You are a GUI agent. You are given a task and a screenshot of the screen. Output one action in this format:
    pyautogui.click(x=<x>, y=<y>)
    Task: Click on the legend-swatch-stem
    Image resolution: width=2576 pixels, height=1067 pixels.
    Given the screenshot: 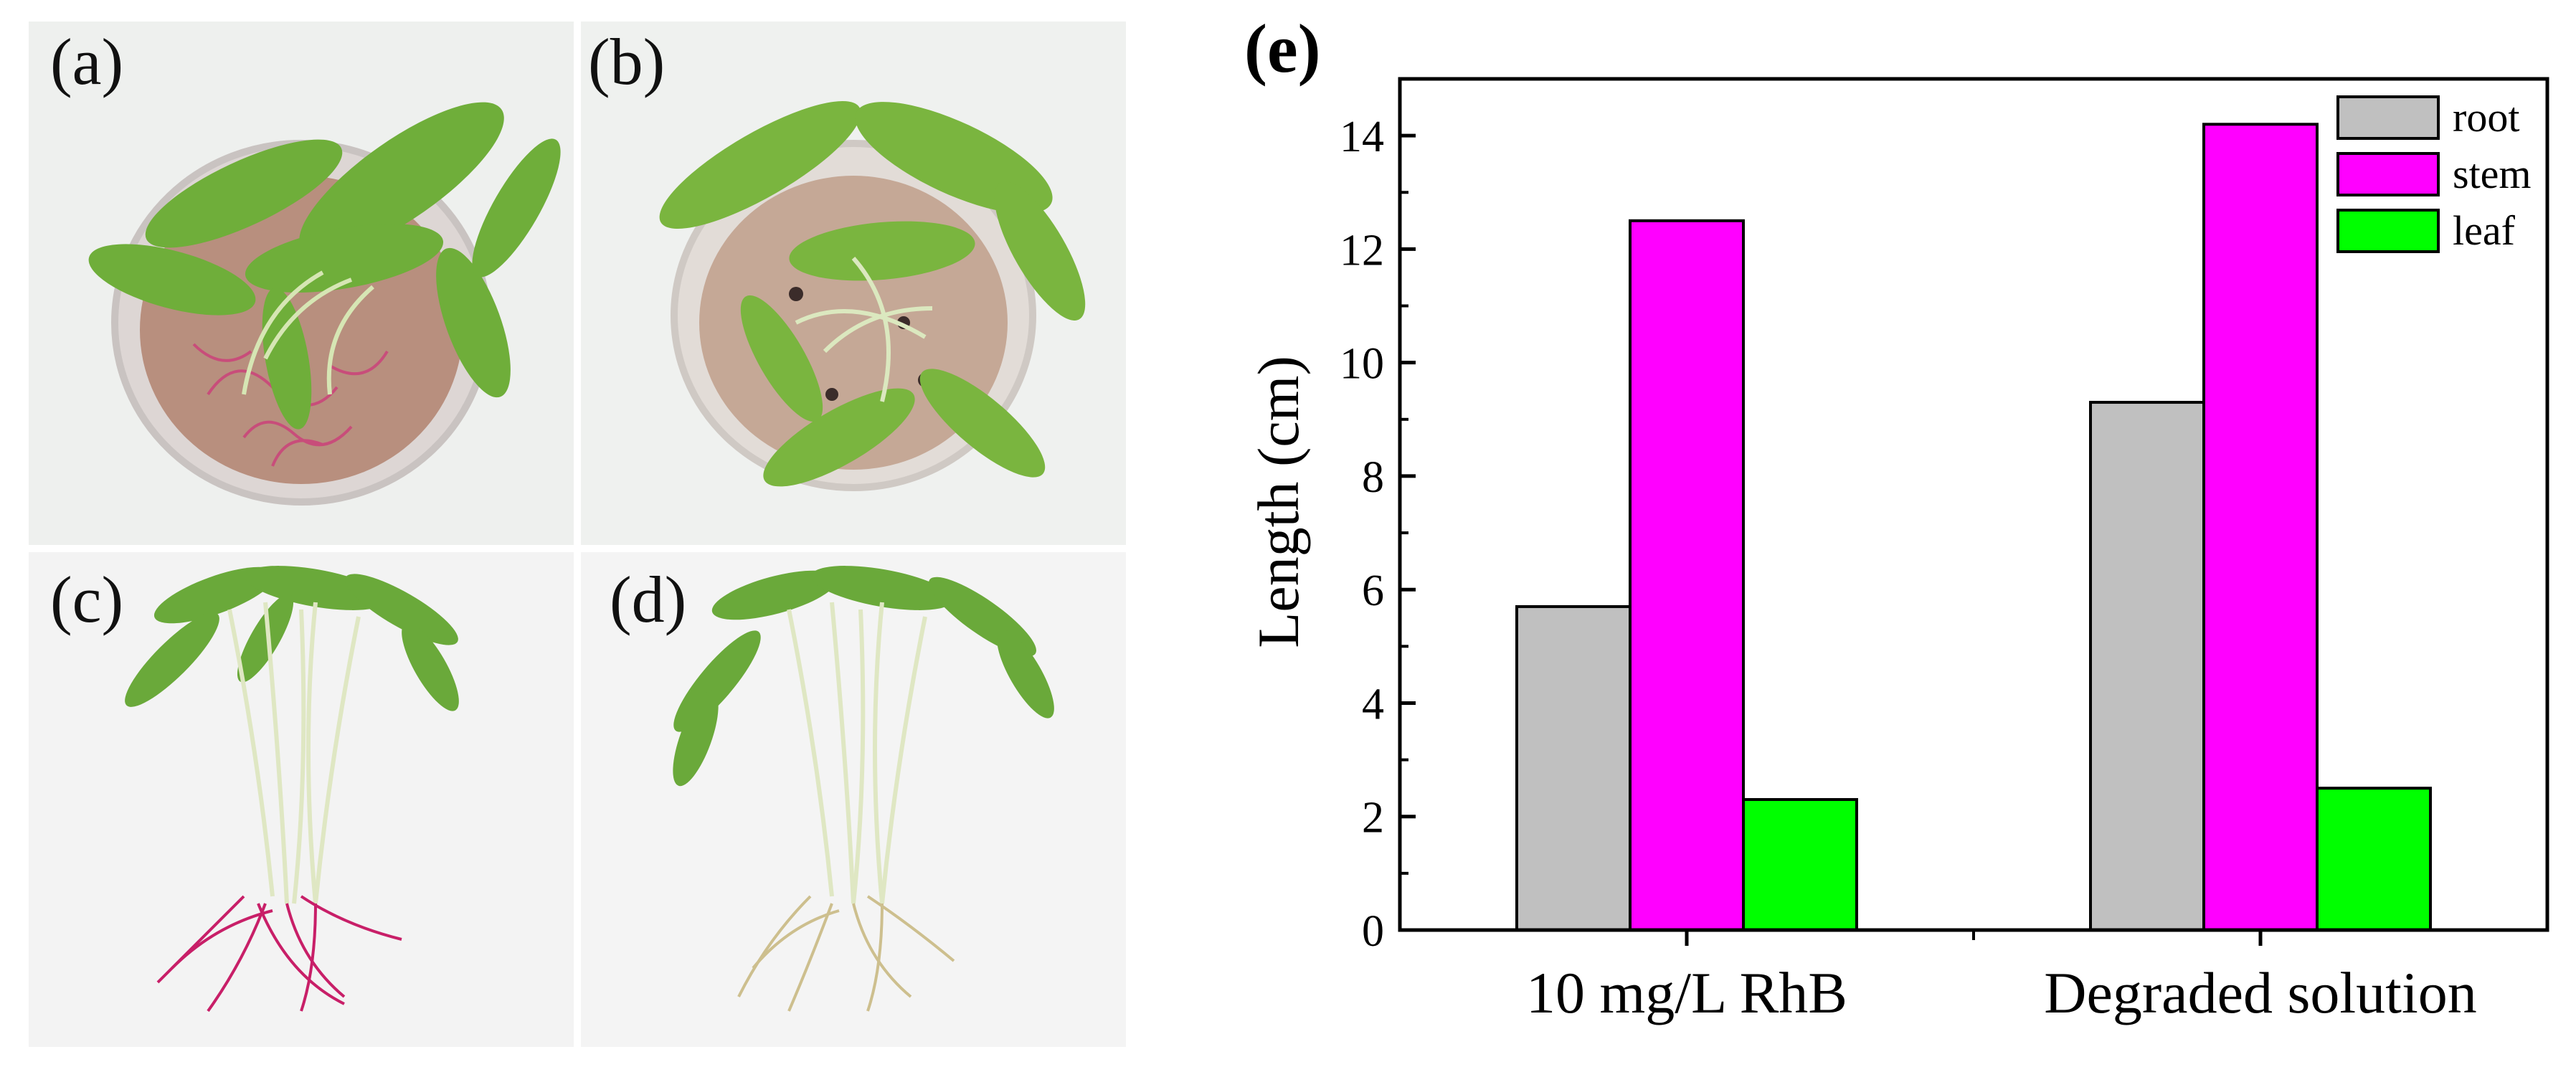 What is the action you would take?
    pyautogui.click(x=2388, y=174)
    